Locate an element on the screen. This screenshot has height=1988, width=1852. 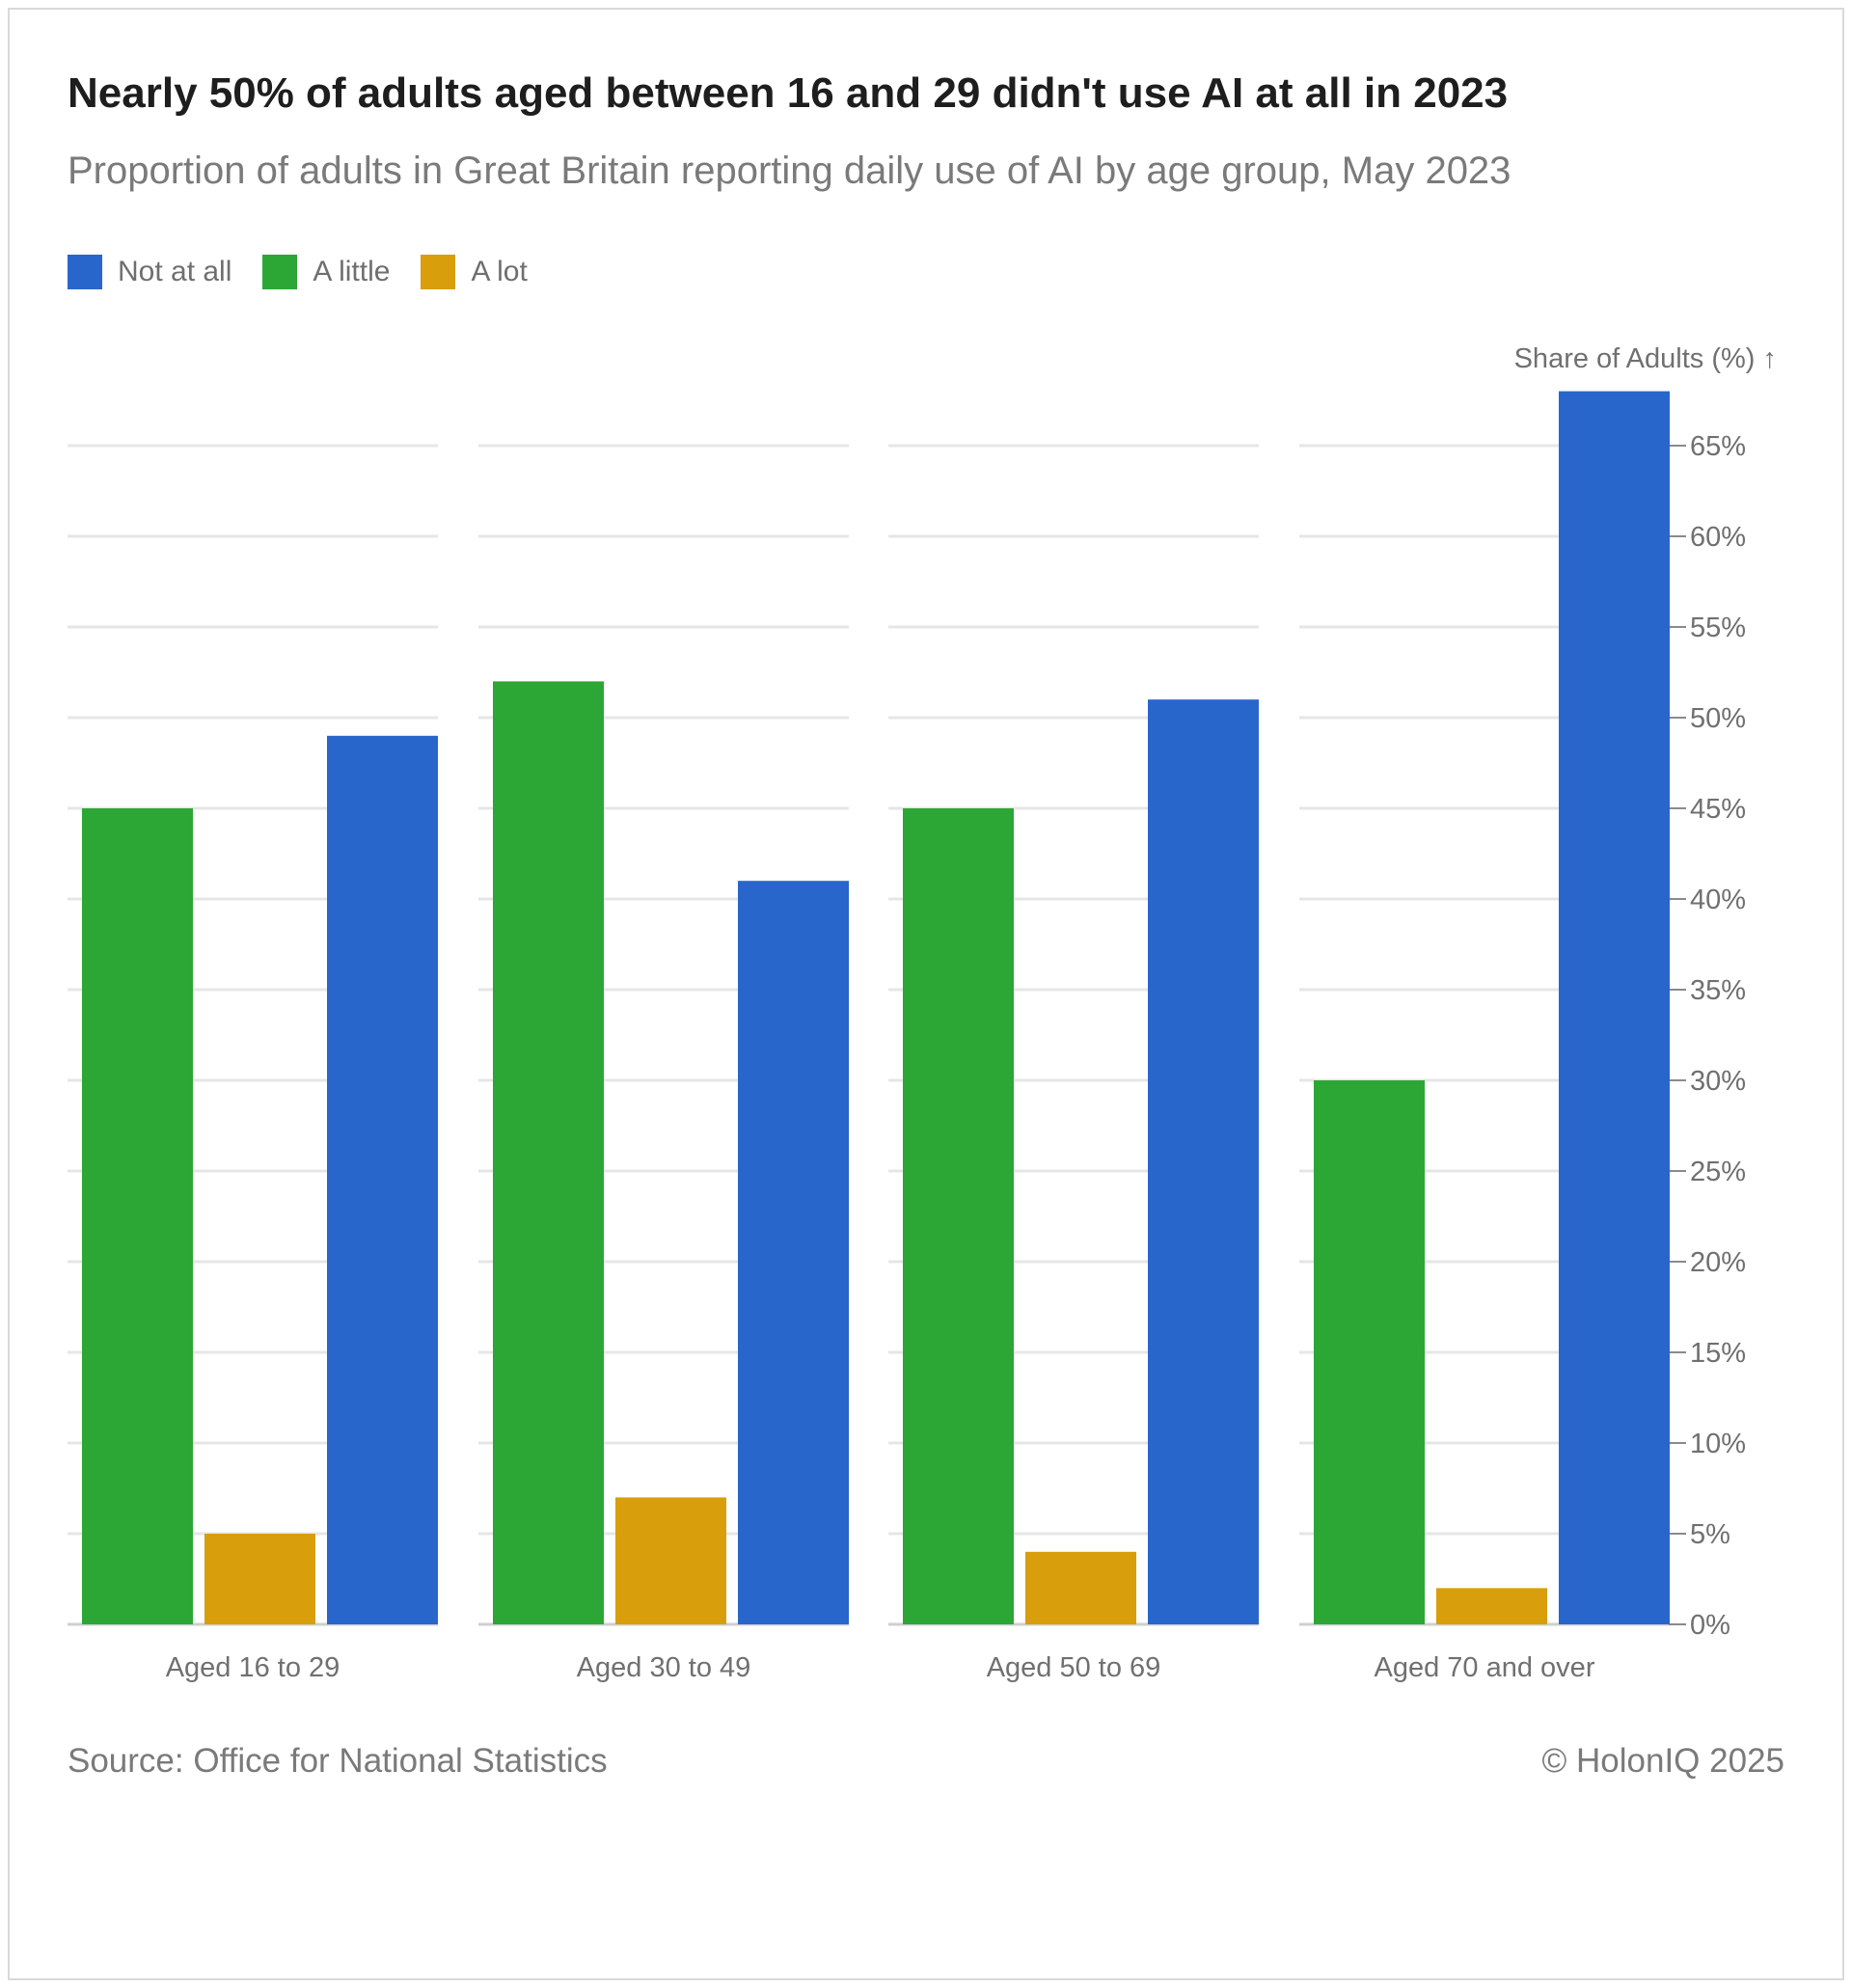
legend-label-not-at-all: Not at all is located at coordinates (175, 271).